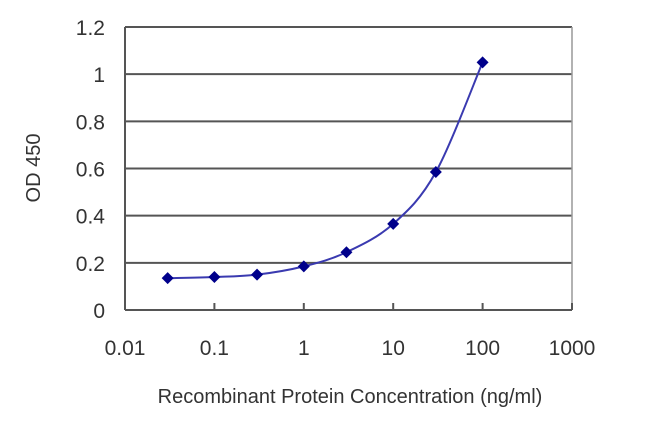 The image size is (650, 433). Describe the element at coordinates (34, 168) in the screenshot. I see `y-axis-title: OD 450` at that location.